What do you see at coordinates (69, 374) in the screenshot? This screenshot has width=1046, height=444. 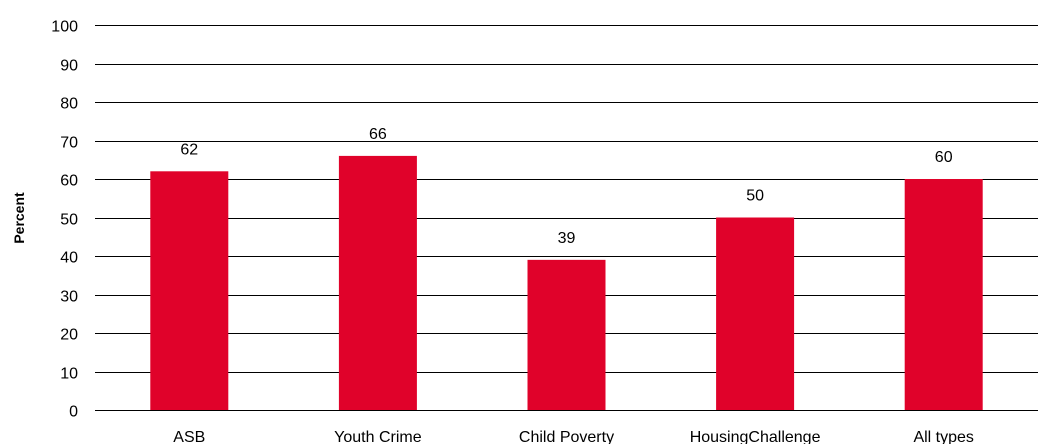 I see `y-tick-label: 10` at bounding box center [69, 374].